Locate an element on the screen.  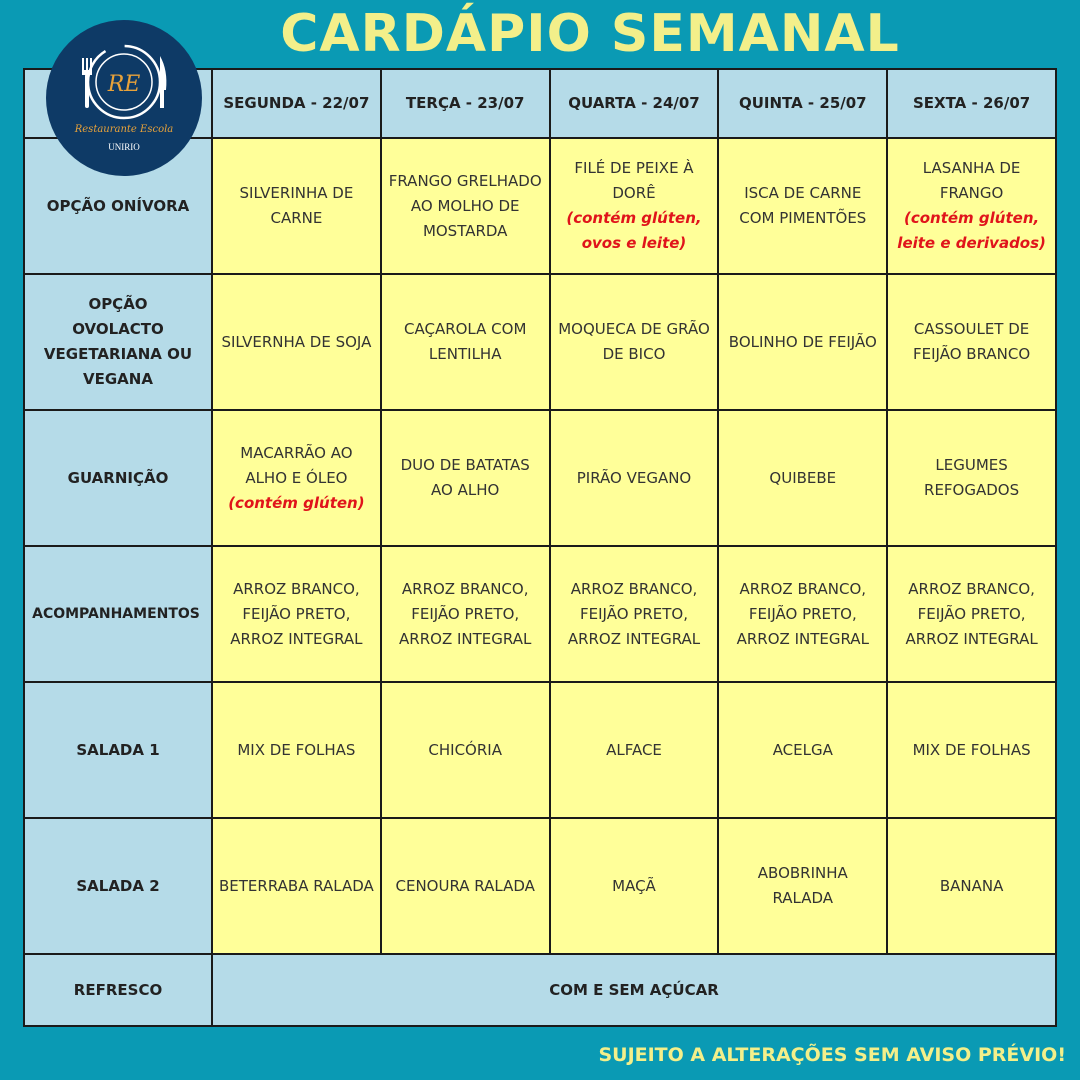
row-label: SALADA 1 is located at coordinates (118, 750).